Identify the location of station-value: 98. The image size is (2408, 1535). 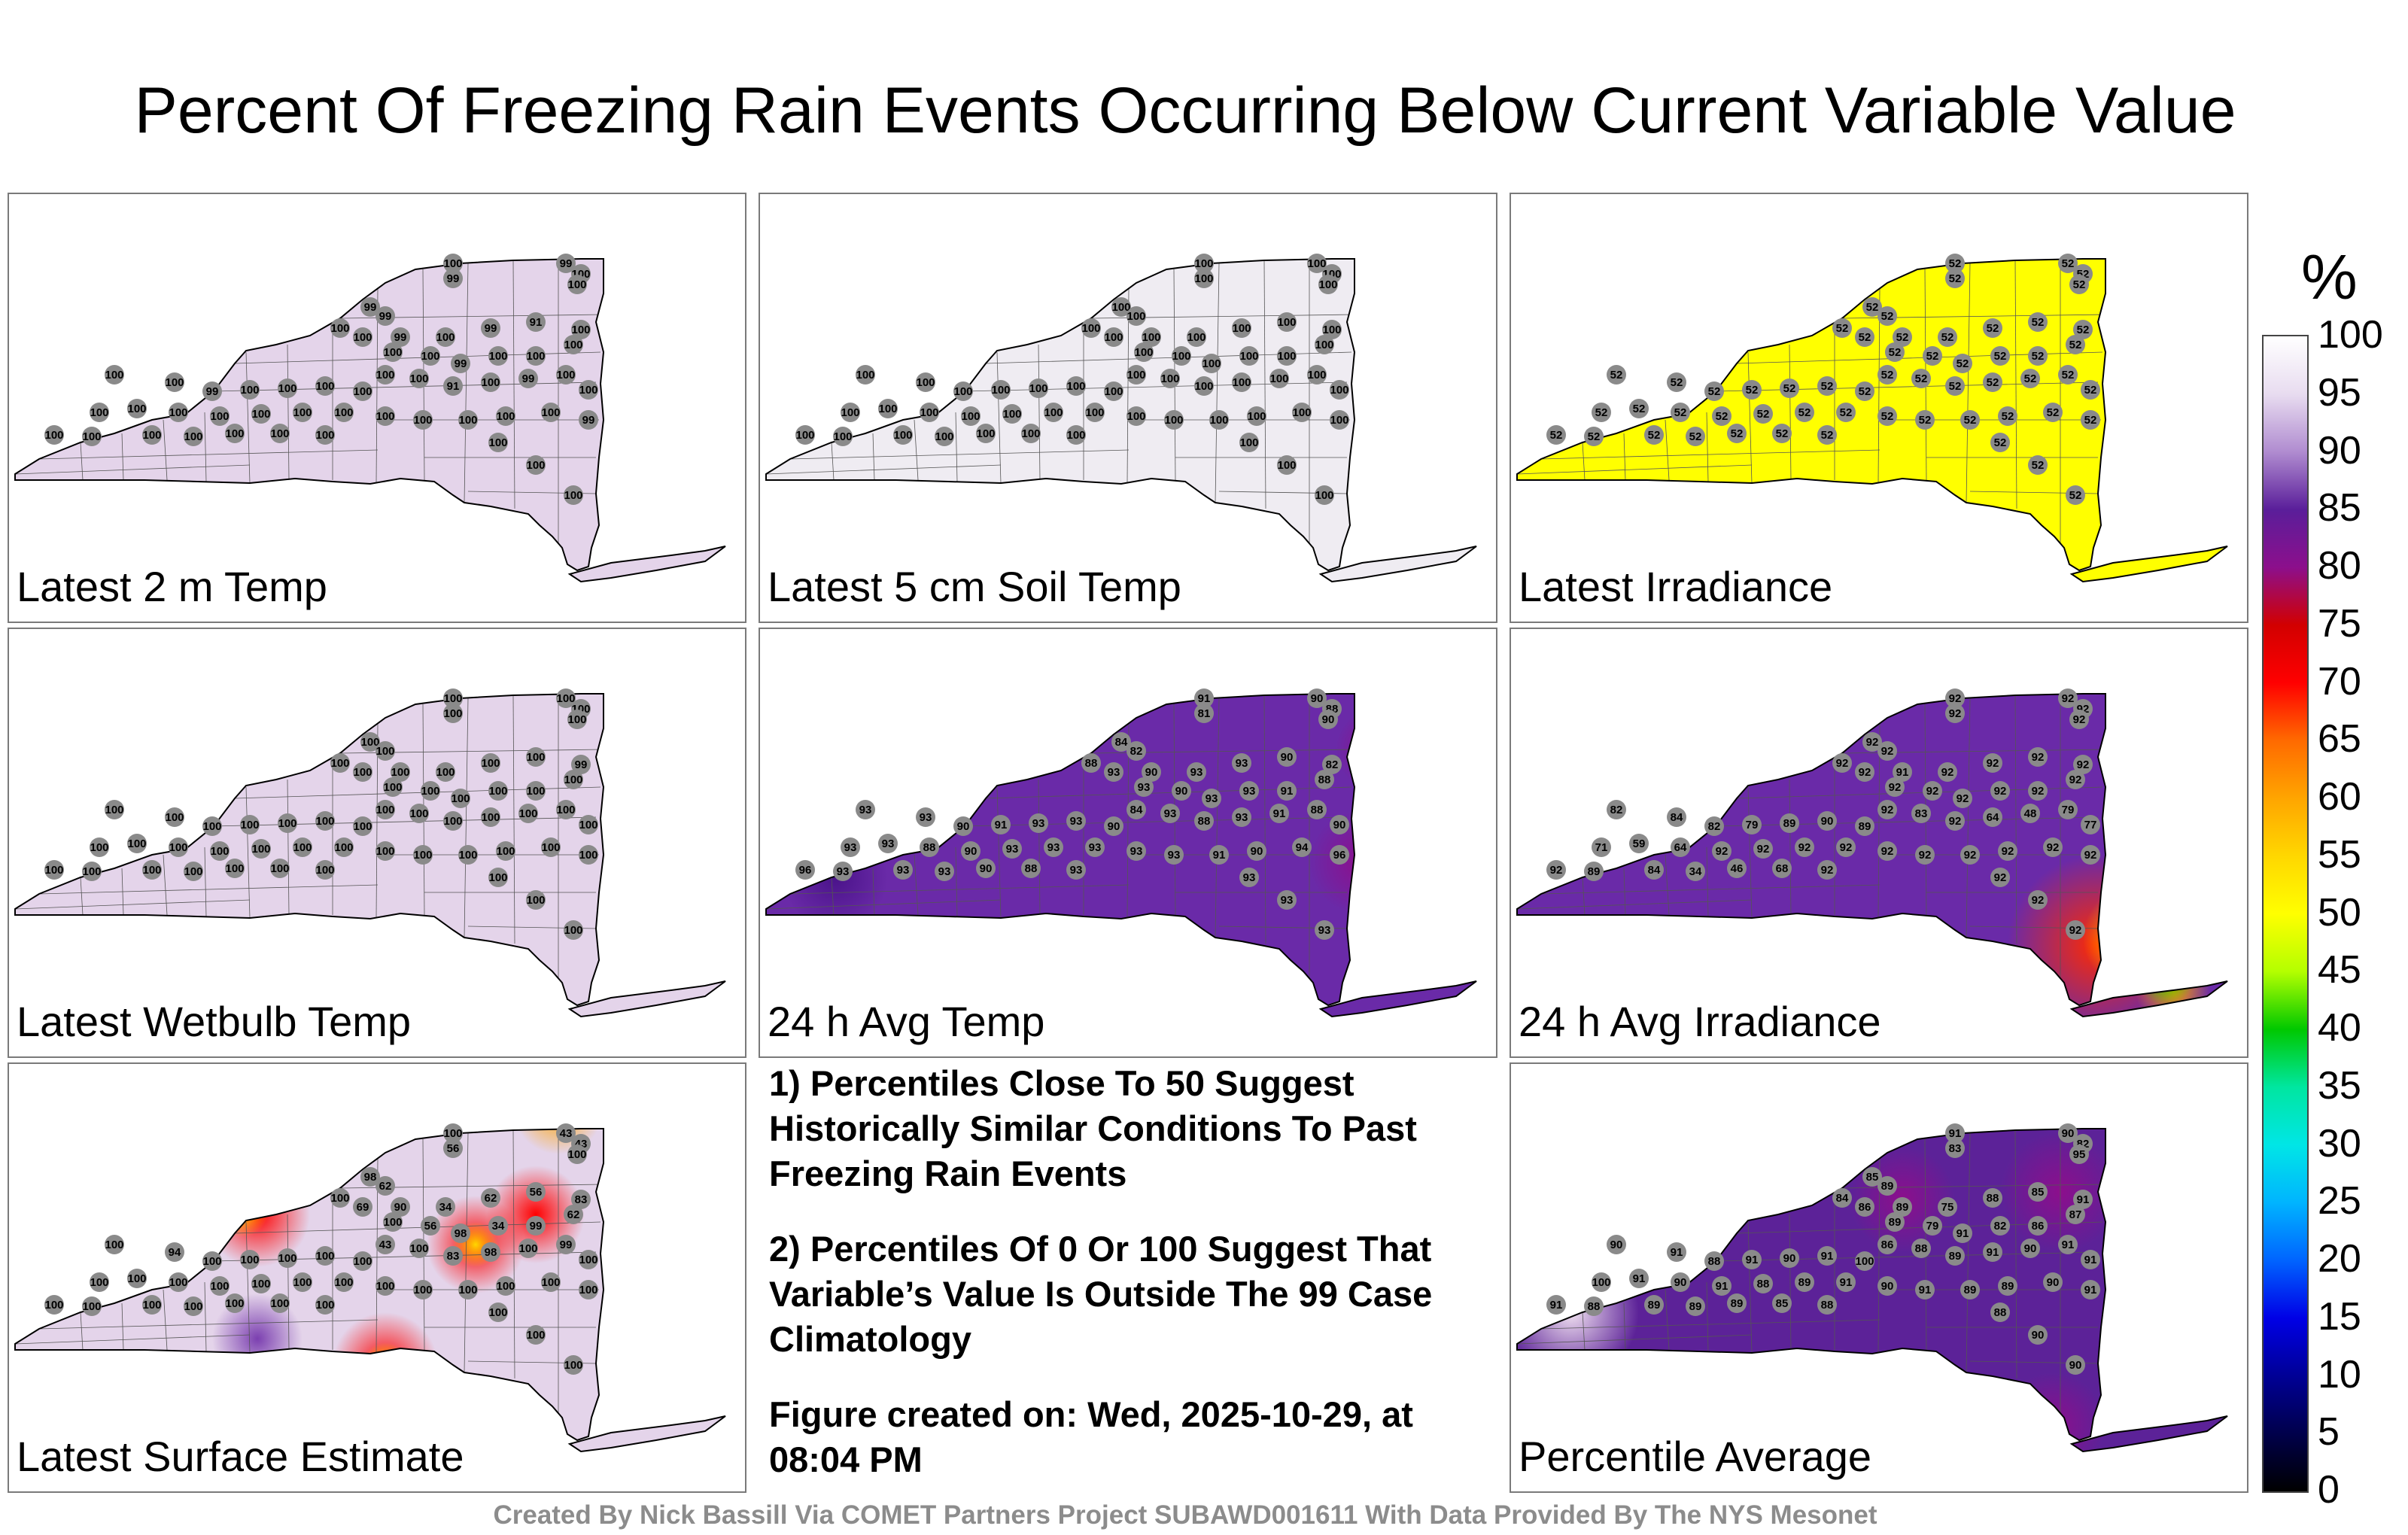
(370, 1177).